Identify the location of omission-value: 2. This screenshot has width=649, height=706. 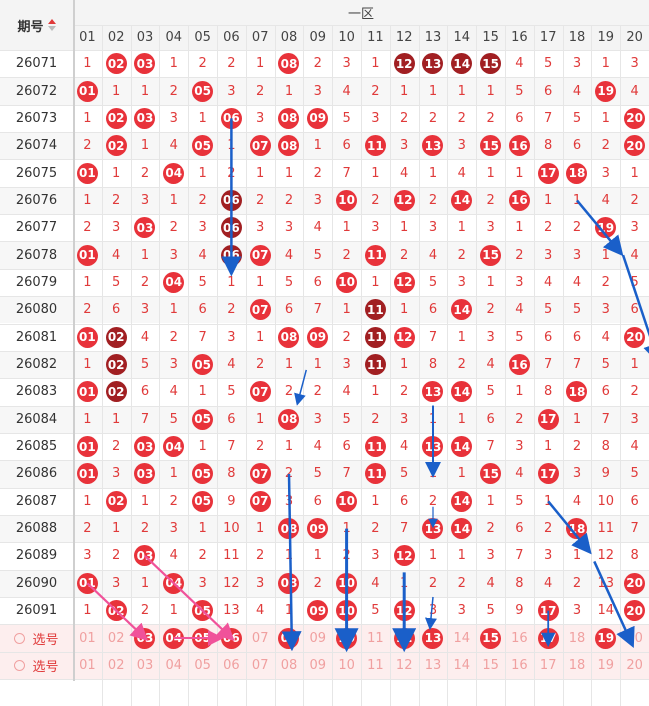
(260, 200).